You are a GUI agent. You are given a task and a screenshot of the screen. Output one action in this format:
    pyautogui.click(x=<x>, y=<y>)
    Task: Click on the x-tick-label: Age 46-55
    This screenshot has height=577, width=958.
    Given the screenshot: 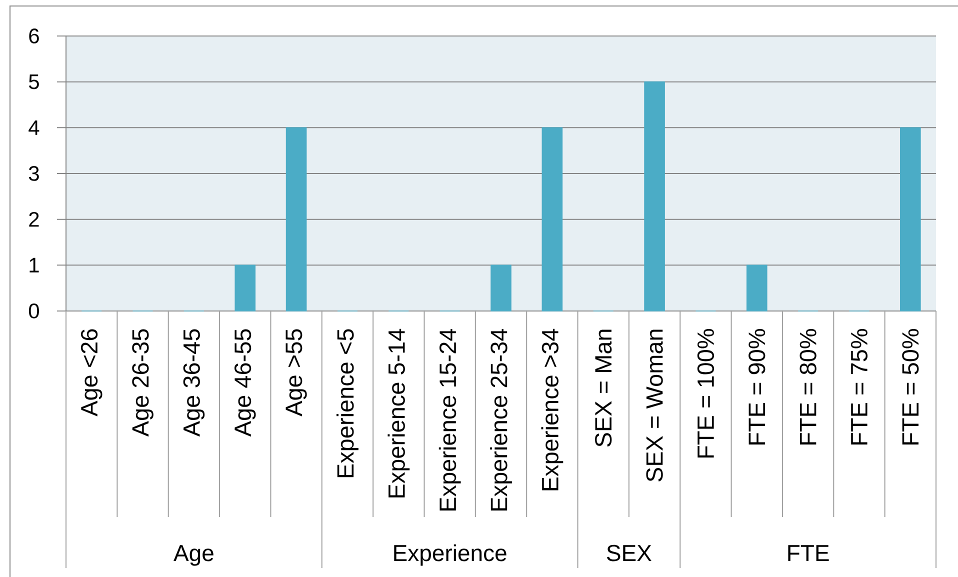 What is the action you would take?
    pyautogui.click(x=245, y=383)
    